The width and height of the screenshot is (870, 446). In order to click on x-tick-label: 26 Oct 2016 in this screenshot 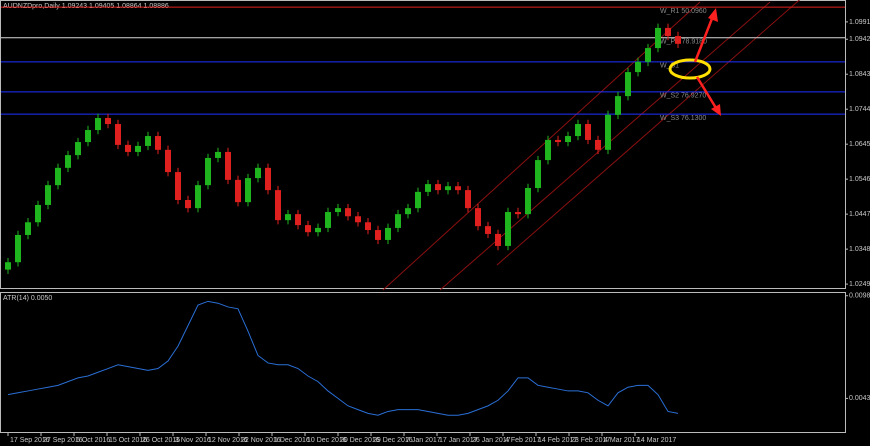, I will do `click(161, 440)`.